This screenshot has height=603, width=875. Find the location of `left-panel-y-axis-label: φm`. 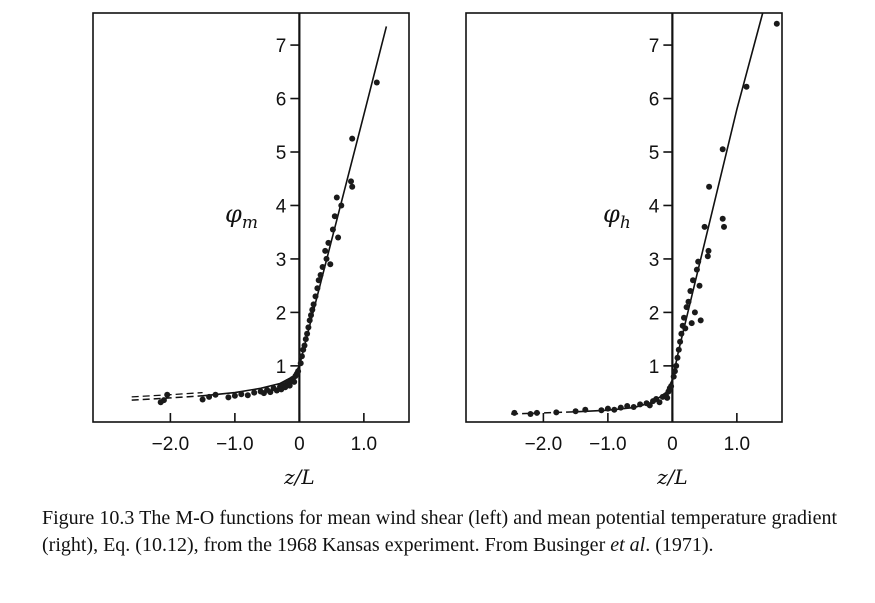

left-panel-y-axis-label: φm is located at coordinates (241, 216).